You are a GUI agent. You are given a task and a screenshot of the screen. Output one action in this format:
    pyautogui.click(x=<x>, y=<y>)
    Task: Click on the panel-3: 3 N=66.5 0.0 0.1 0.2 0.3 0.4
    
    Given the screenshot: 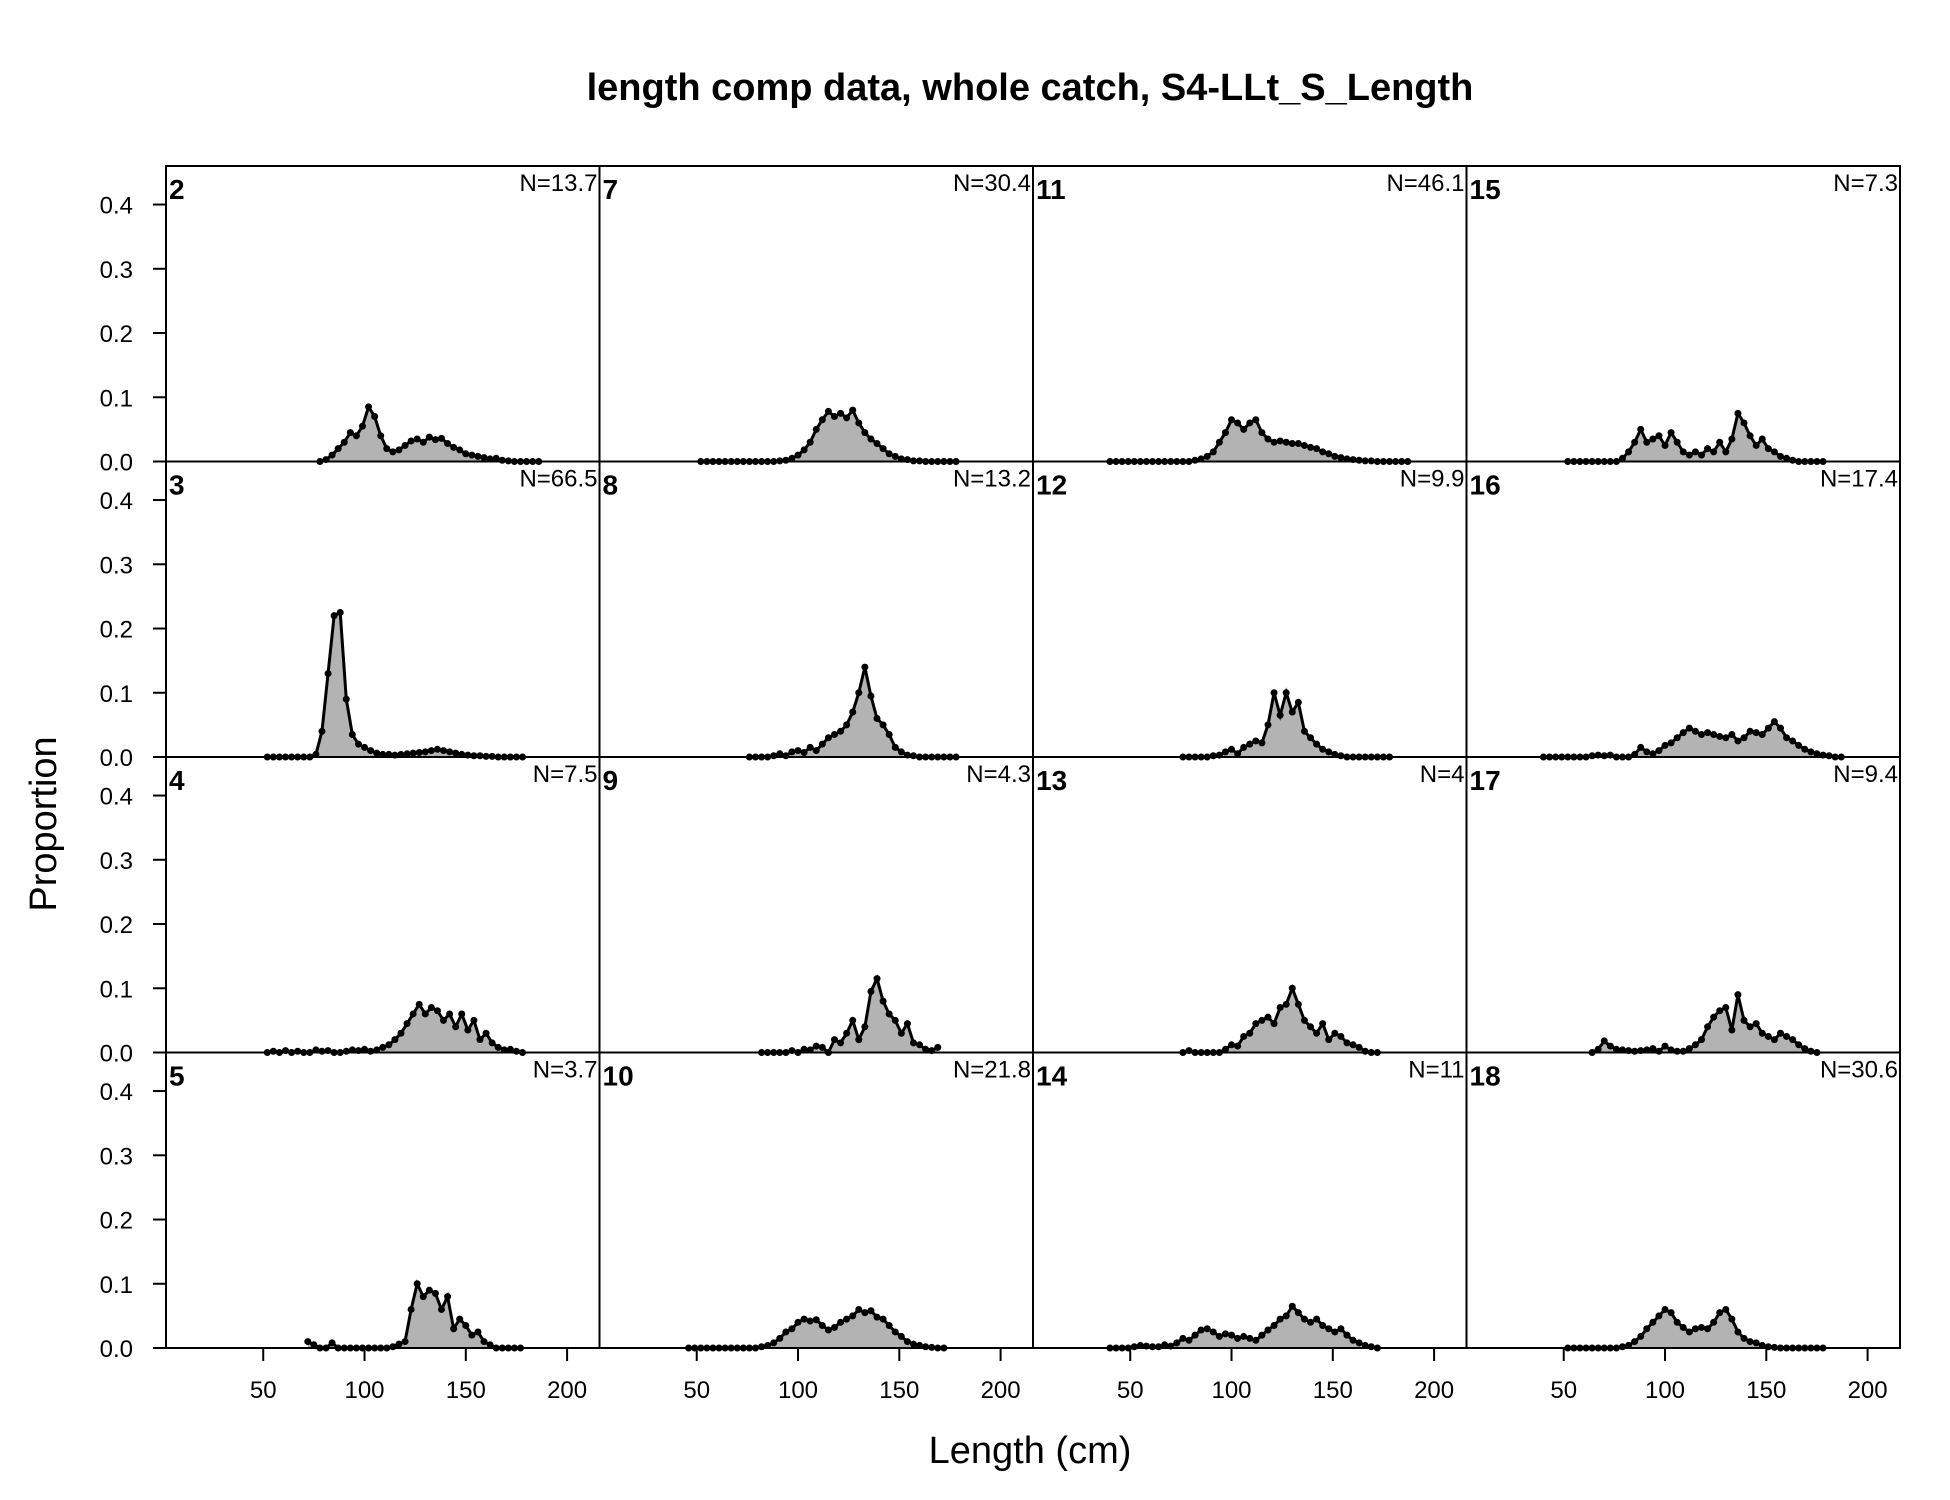 What is the action you would take?
    pyautogui.click(x=350, y=616)
    